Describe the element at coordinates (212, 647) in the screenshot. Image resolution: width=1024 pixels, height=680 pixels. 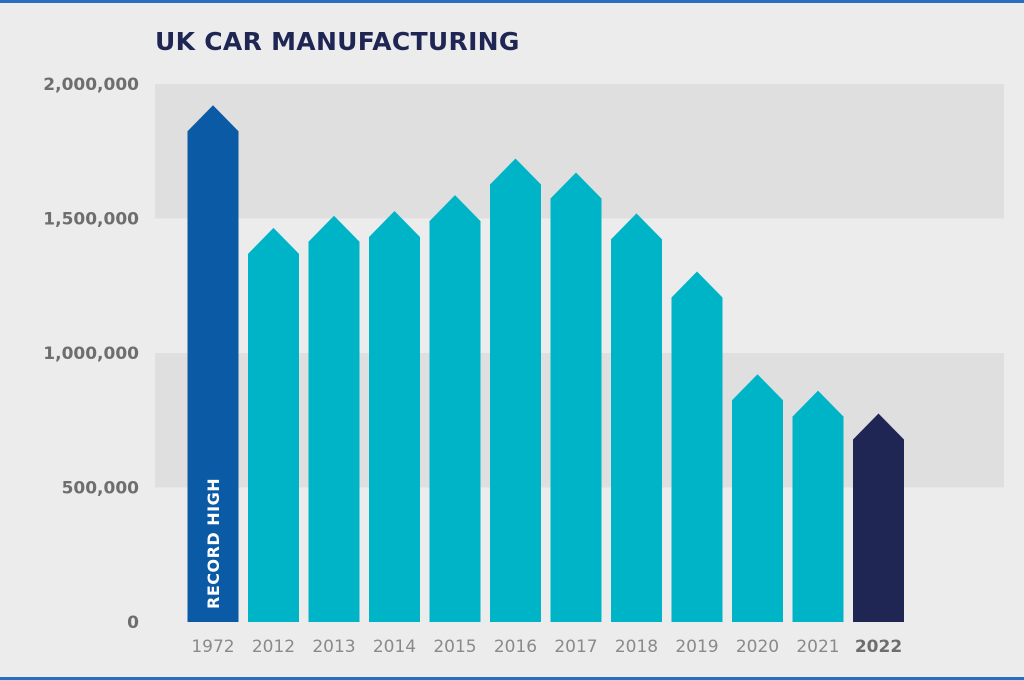
I see `x-tick-label: 1972` at that location.